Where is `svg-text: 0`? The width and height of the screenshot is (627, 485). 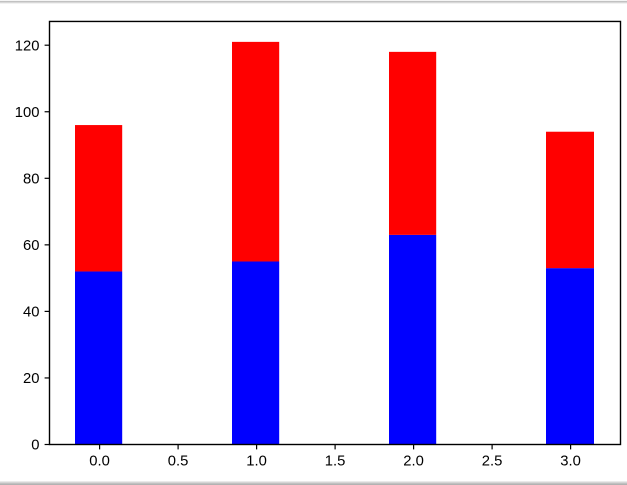
svg-text: 0 is located at coordinates (35, 446).